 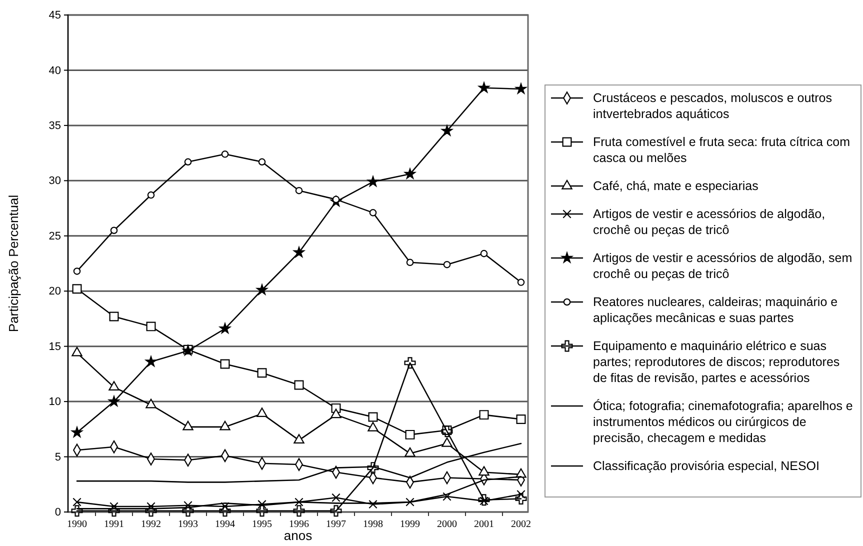 I want to click on legend-label: Ótica; fotografia; cinemafotografia; aparelhos e instrumentos médicos ou cirúrgicos de precisão, checagem e medidas, so click(x=723, y=422).